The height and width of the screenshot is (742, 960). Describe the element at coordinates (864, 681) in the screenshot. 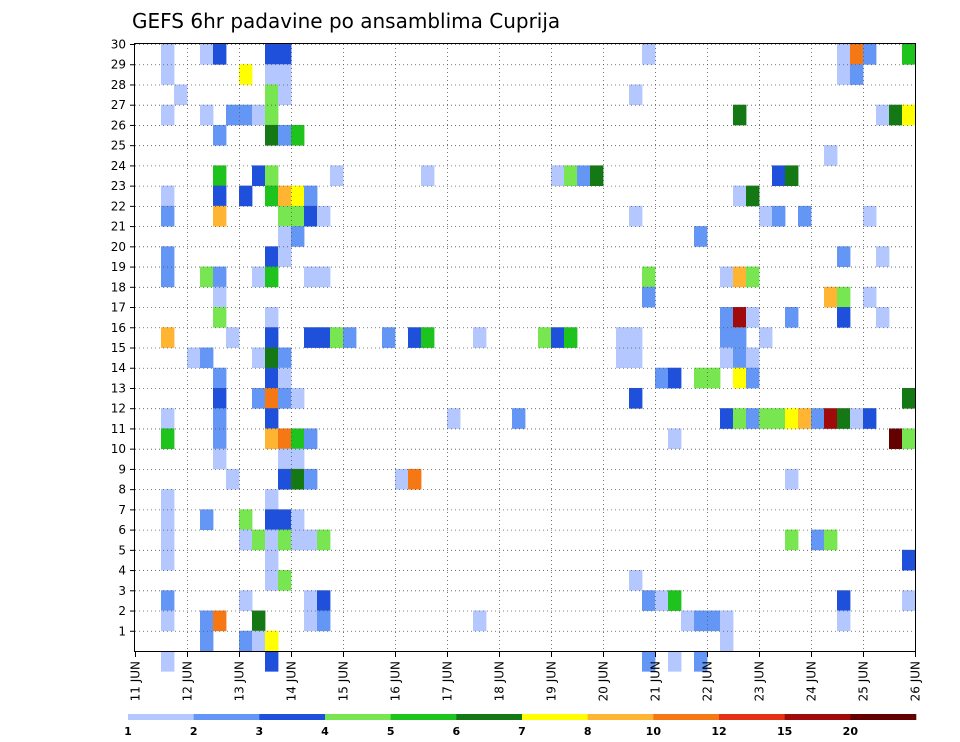

I see `x-tick-label: 25 JUN` at that location.